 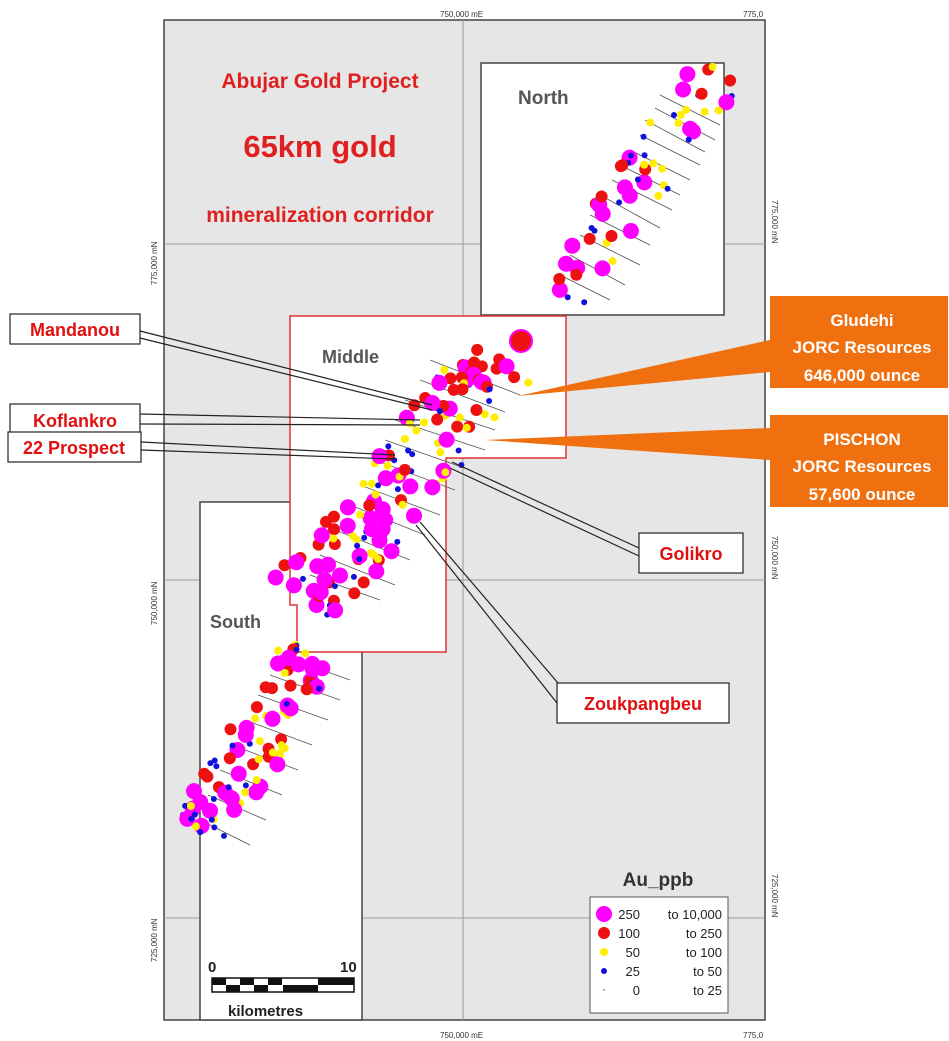 I want to click on pischon-jorc: JORC Resources, so click(x=862, y=466).